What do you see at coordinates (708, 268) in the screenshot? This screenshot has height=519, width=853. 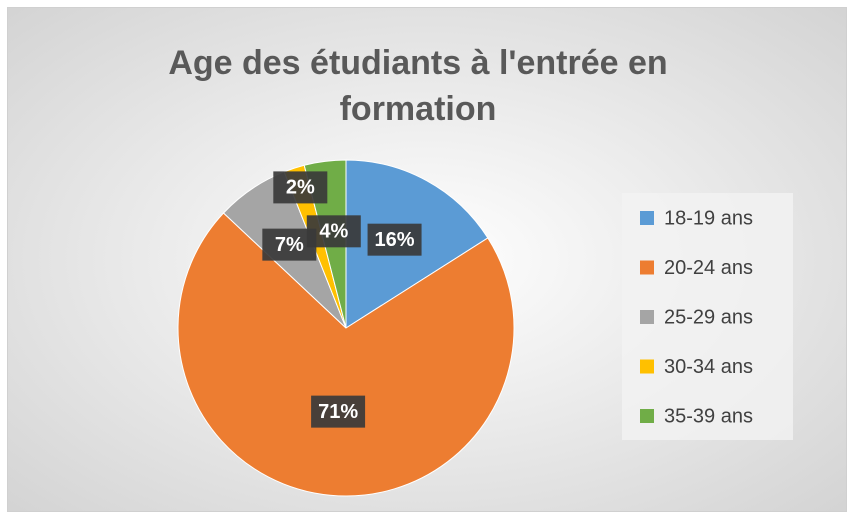 I see `legend-label: 20-24 ans` at bounding box center [708, 268].